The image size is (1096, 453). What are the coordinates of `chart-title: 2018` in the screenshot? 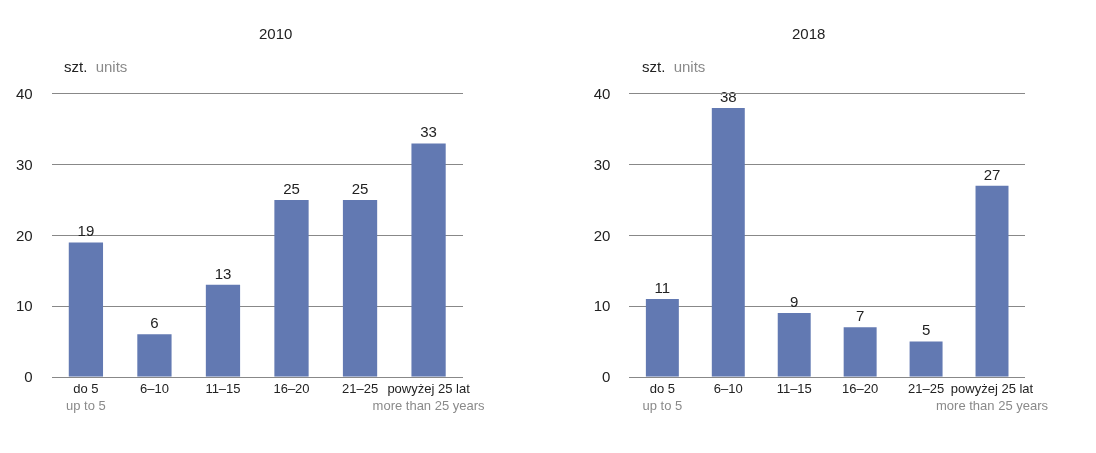 It's located at (809, 33).